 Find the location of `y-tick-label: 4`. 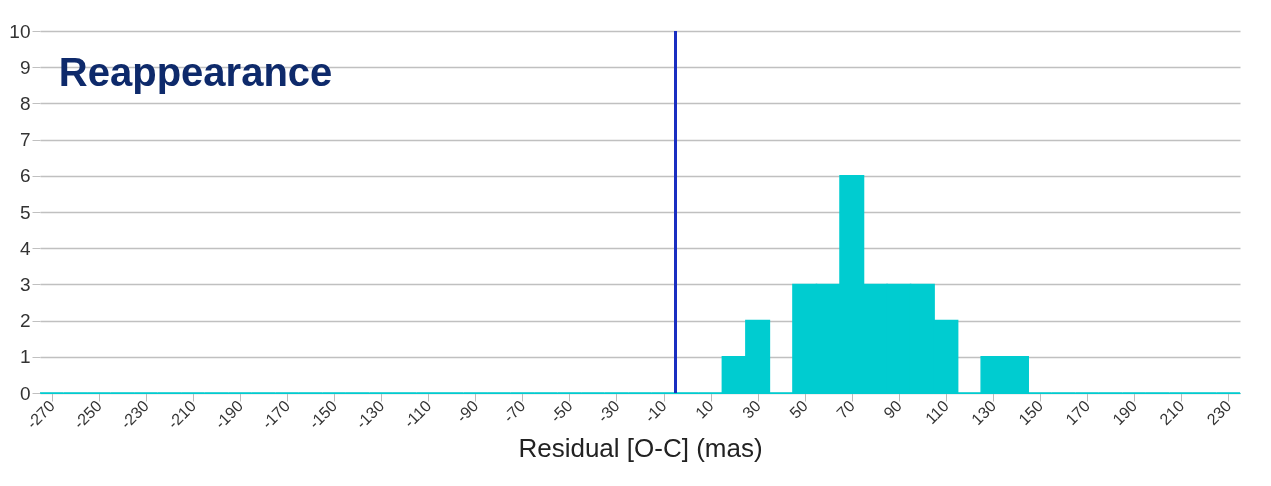

y-tick-label: 4 is located at coordinates (25, 248).